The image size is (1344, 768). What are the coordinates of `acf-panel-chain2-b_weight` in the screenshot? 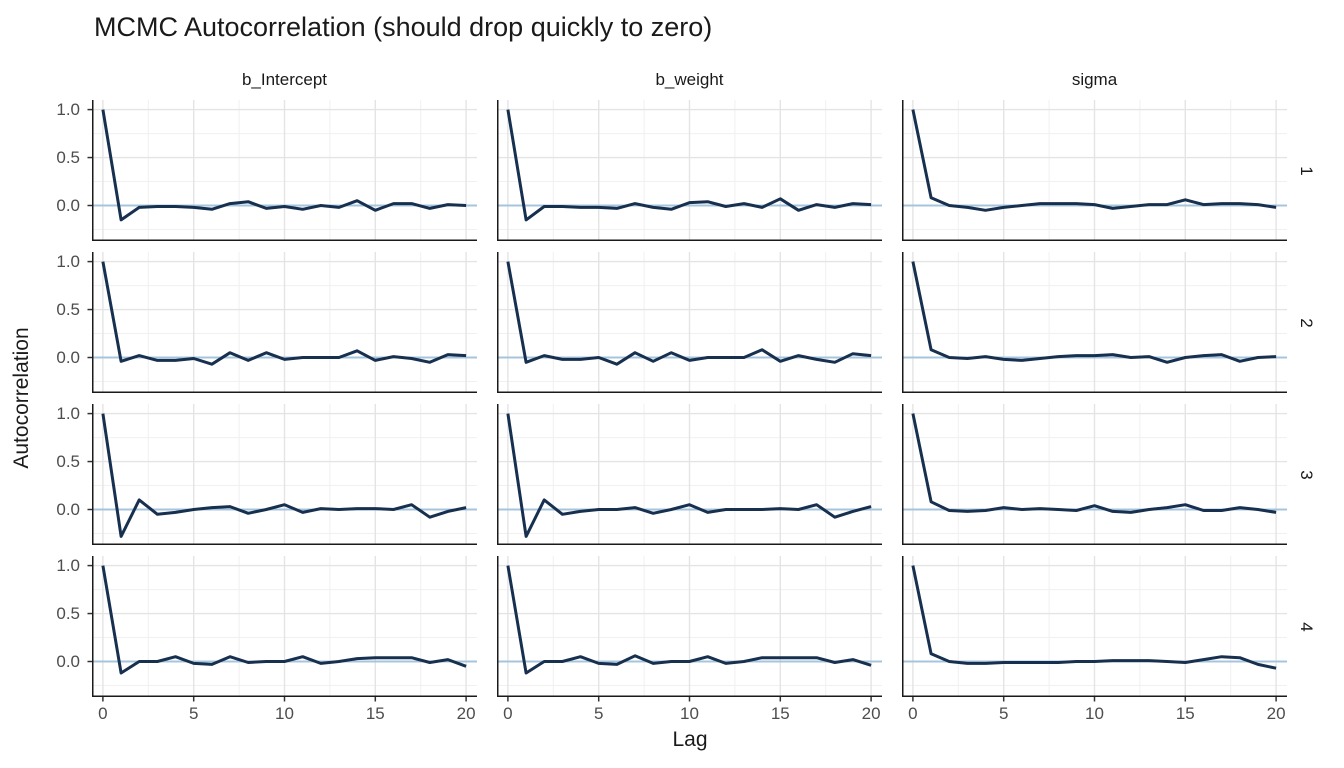 It's located at (689, 322).